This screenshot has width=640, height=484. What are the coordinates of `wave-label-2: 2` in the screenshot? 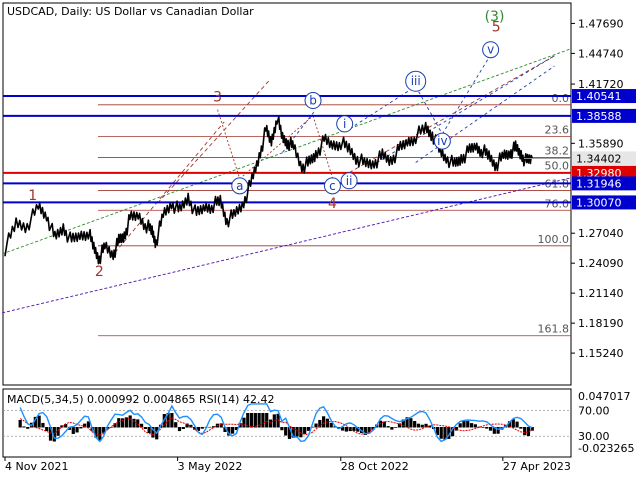 It's located at (99, 272).